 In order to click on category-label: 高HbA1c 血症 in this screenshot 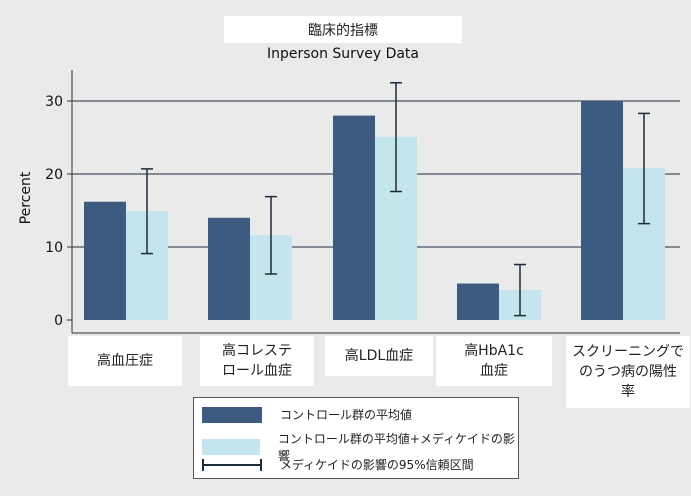, I will do `click(494, 361)`.